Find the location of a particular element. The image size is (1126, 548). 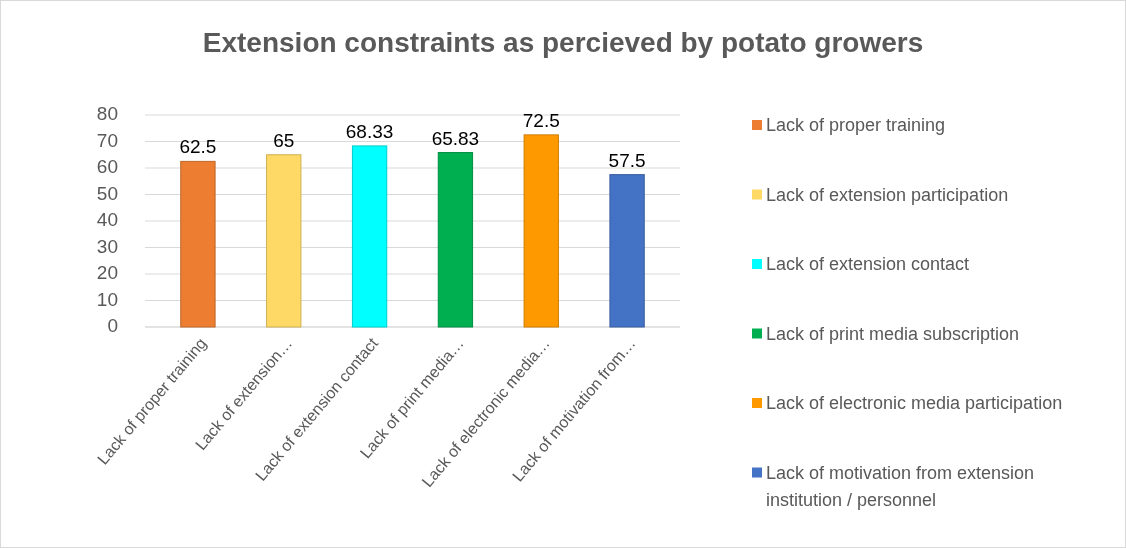

y-tick-label: 20 is located at coordinates (107, 273).